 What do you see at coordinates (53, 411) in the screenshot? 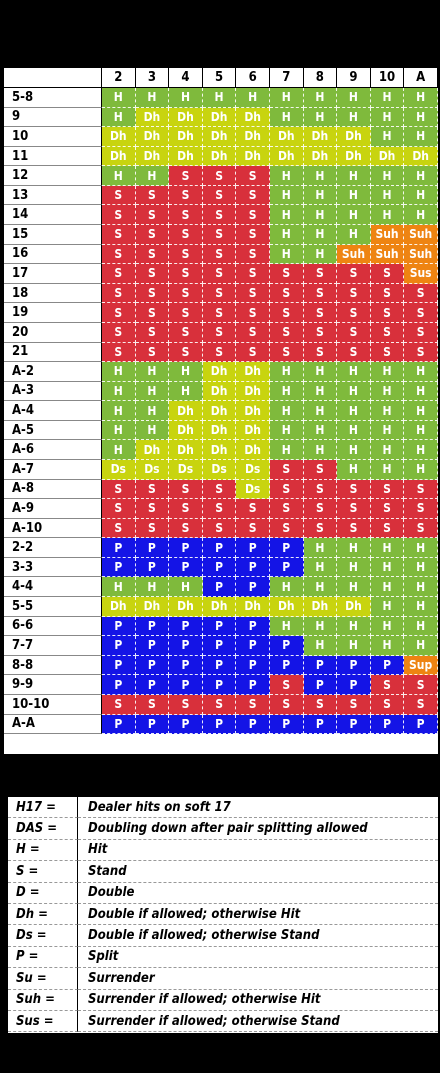
I see `player-hand-label: A-4` at bounding box center [53, 411].